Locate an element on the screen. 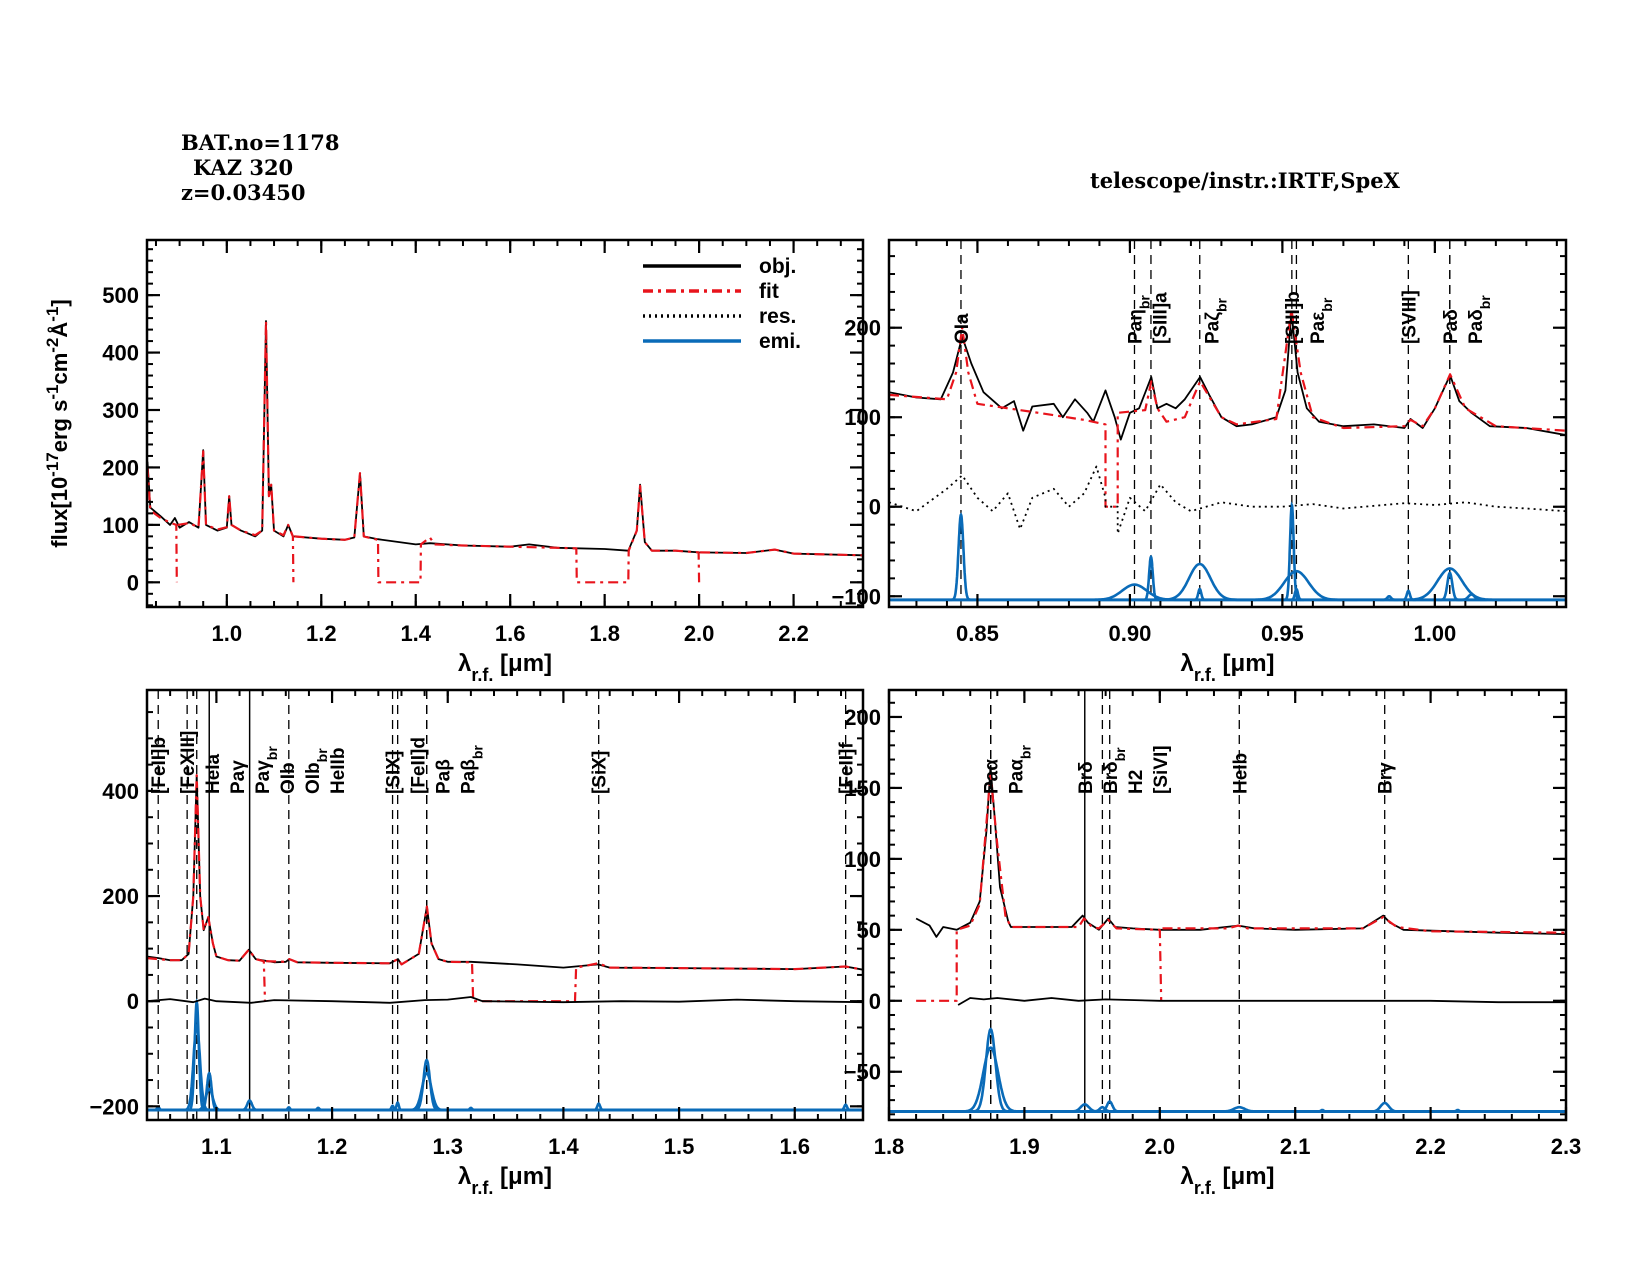 The width and height of the screenshot is (1650, 1275). bat-number: BAT.no=1178 is located at coordinates (260, 142).